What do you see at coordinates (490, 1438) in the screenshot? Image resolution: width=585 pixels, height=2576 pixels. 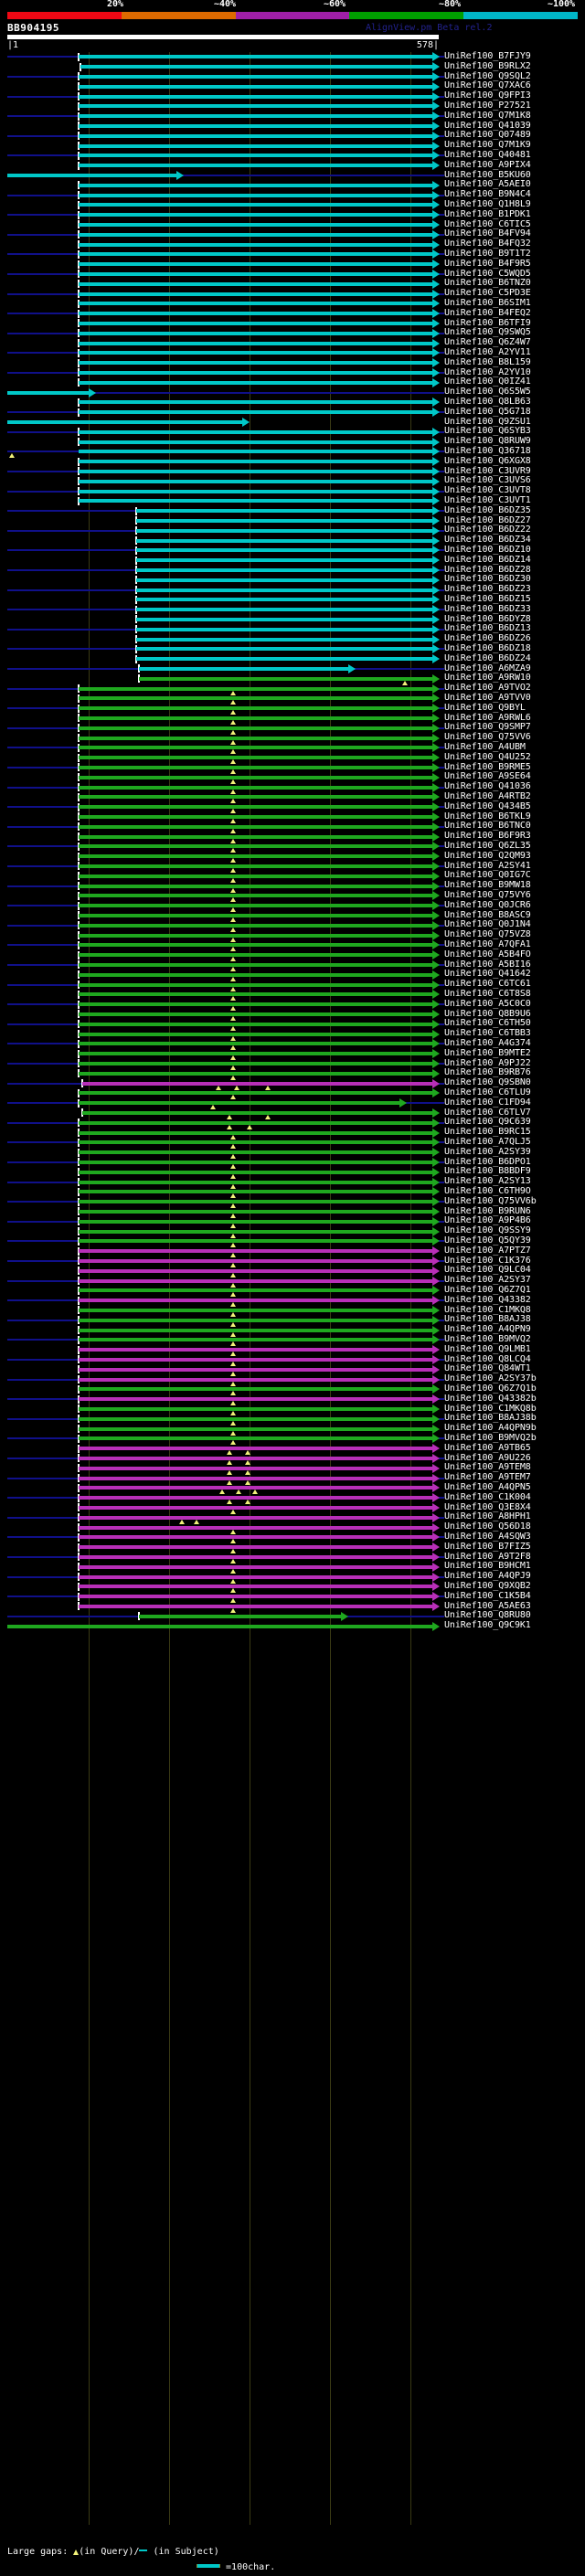 I see `hit-accession-label: UniRef100_B9MVQ2b` at bounding box center [490, 1438].